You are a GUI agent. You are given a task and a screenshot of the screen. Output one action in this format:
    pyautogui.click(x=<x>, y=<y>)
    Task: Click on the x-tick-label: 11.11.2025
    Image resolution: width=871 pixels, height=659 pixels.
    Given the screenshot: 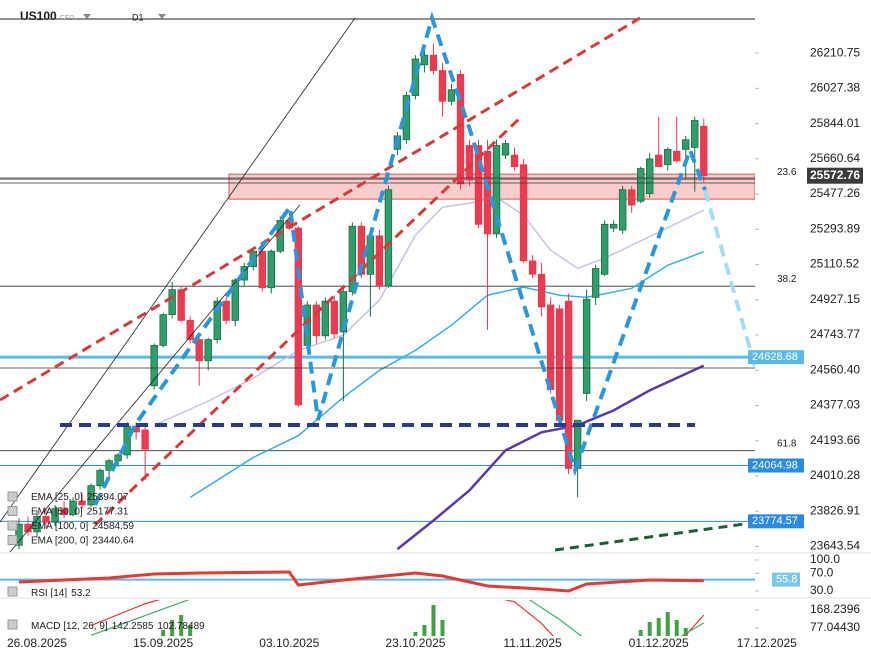 What is the action you would take?
    pyautogui.click(x=532, y=643)
    